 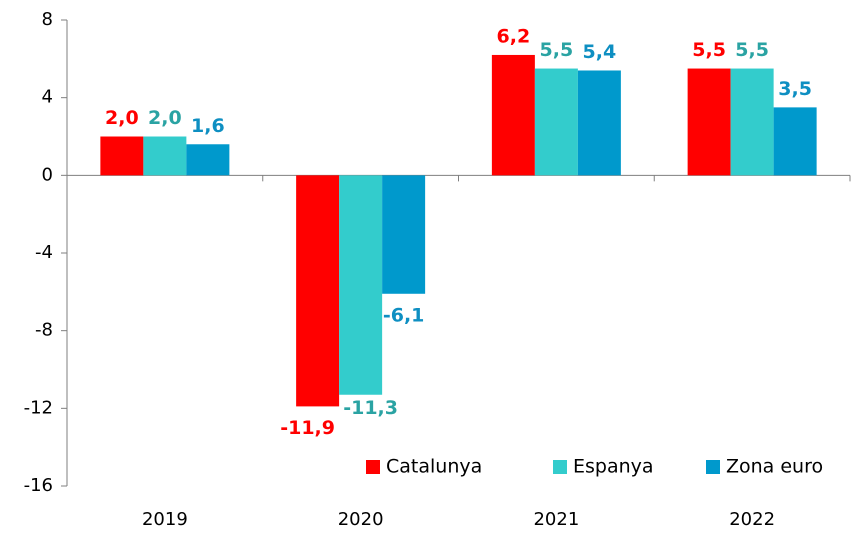 I want to click on x-tick-label: 2020, so click(x=361, y=519).